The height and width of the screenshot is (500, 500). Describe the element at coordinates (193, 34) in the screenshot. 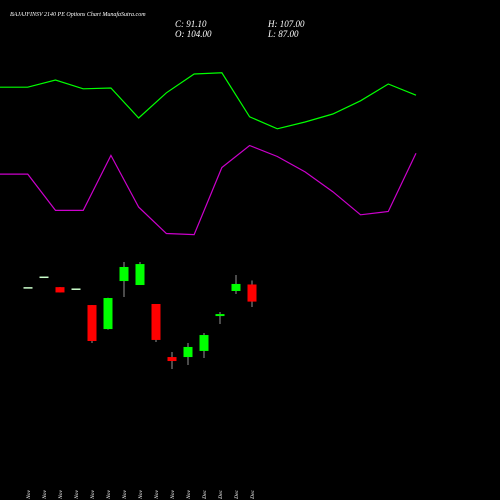

I see `ohlc-label: O: 104.00` at that location.